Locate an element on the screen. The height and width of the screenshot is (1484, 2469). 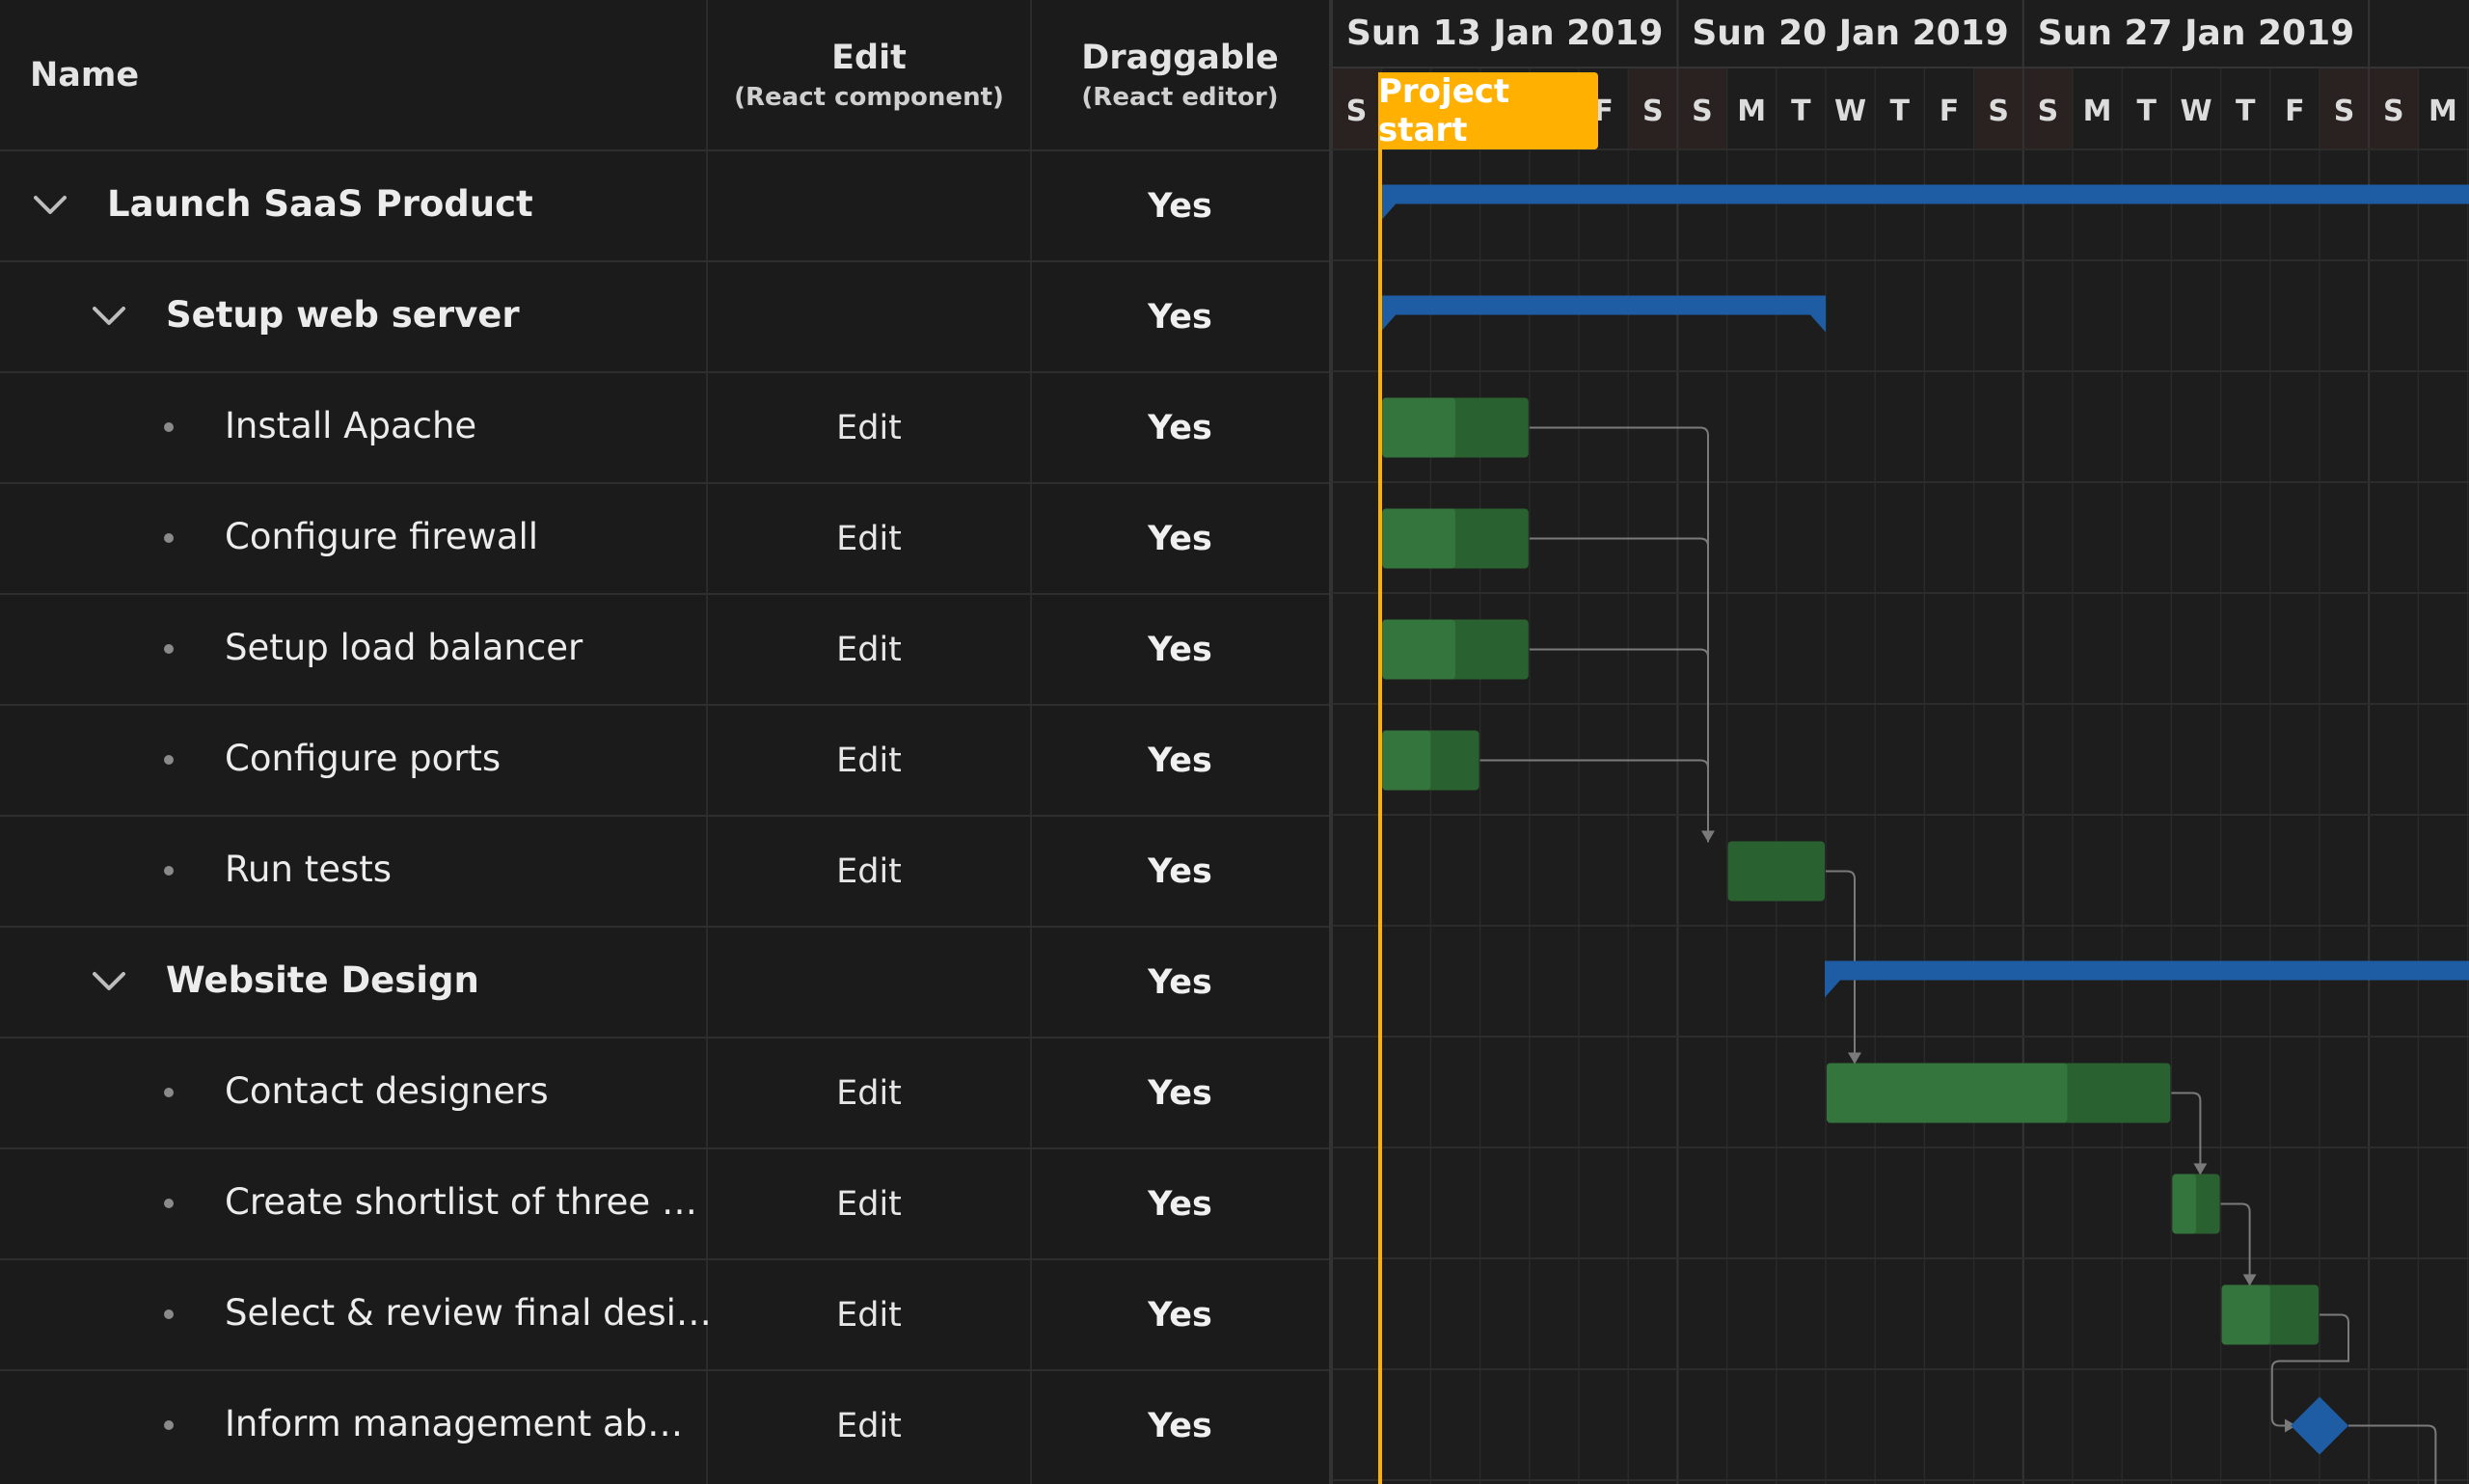
table-row: Launch SaaS Product Yes is located at coordinates (665, 205).